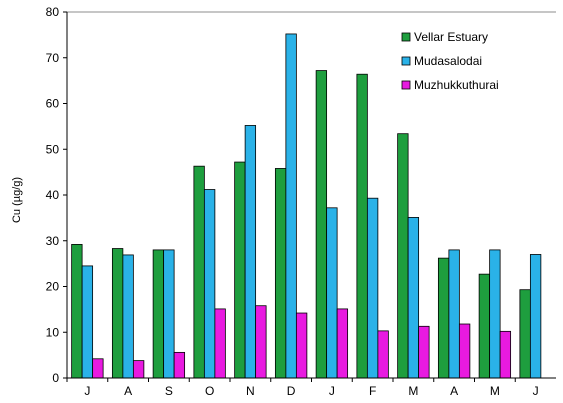 This screenshot has height=403, width=563. I want to click on legend-label: Vellar Estuary, so click(451, 37).